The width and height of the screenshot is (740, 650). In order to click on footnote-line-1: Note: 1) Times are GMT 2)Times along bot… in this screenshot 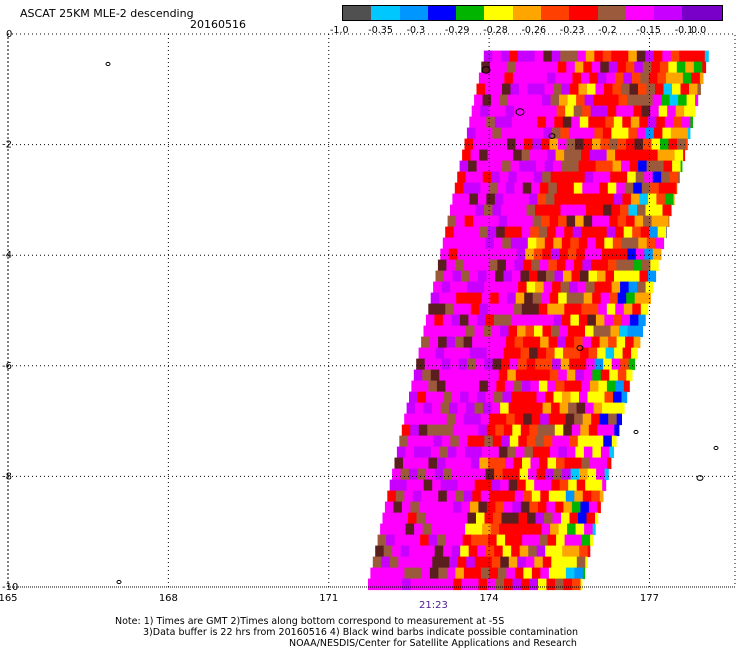, I will do `click(310, 621)`.